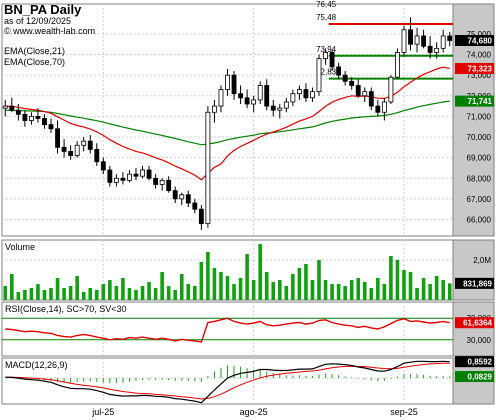 The image size is (496, 420). I want to click on ema21-legend: EMA(Close,21), so click(35, 51).